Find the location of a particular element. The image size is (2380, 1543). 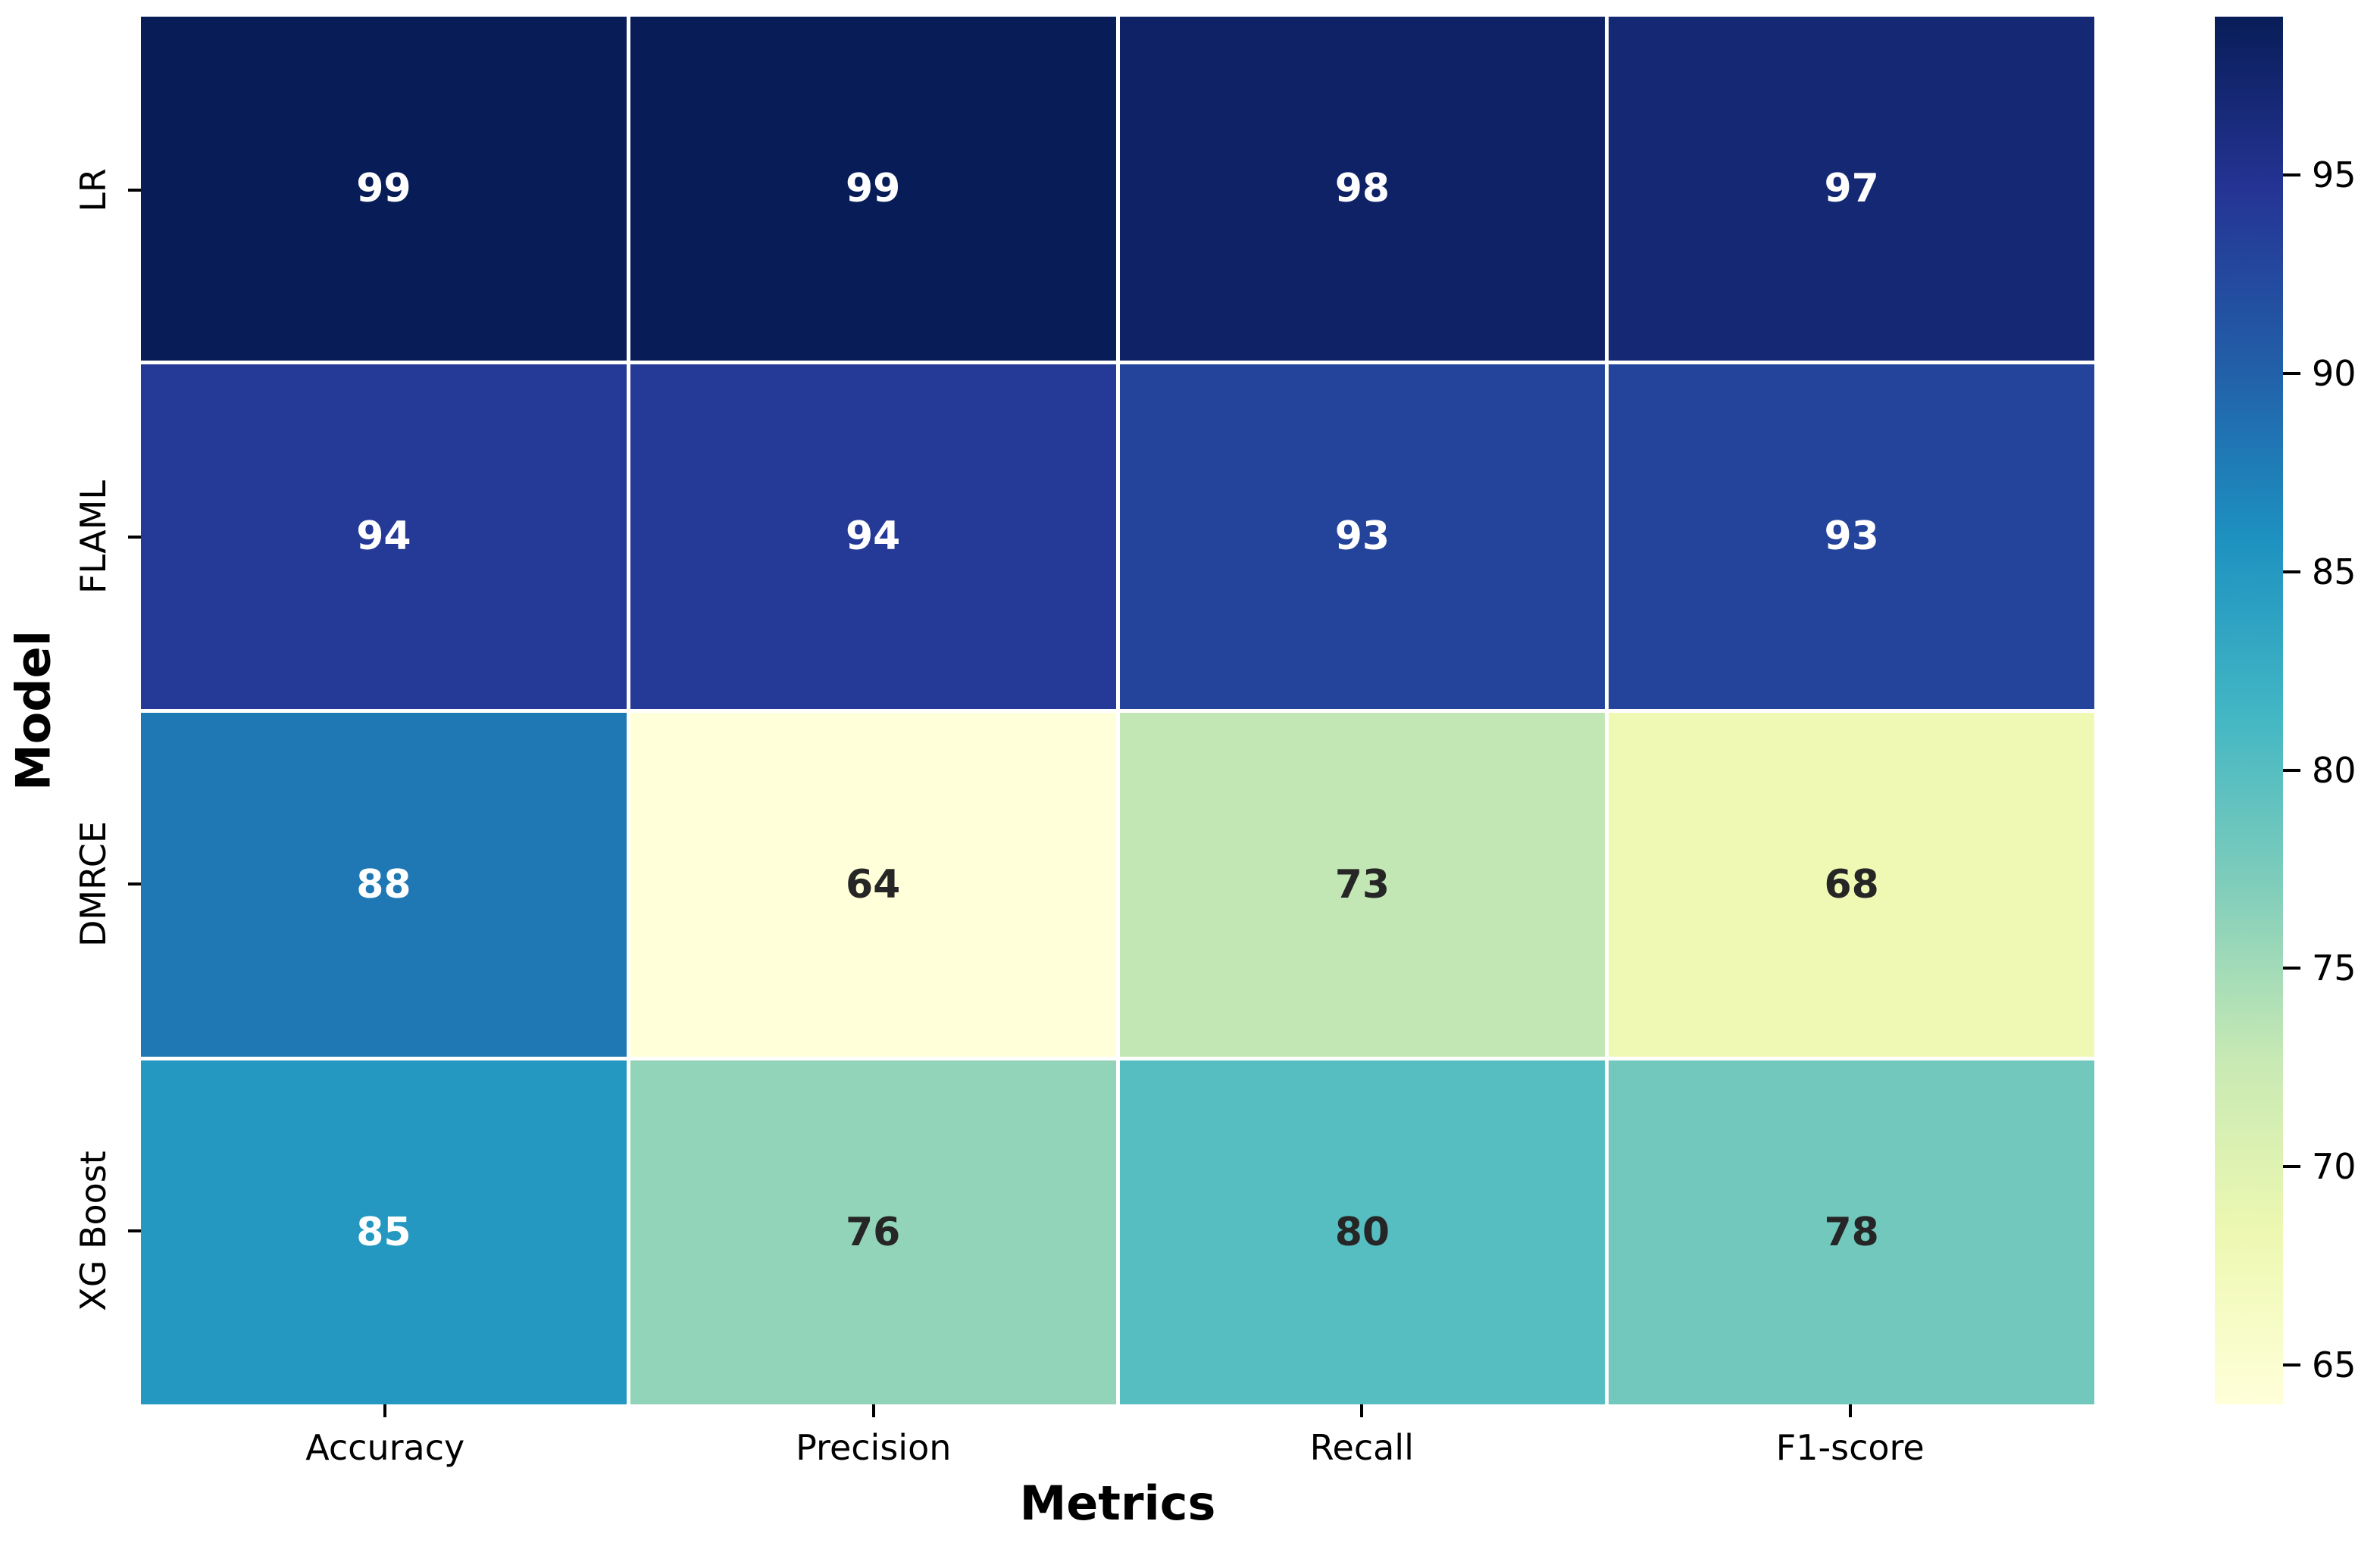

x-axis-tick-labels: Accuracy Precision Recall F1-score is located at coordinates (1117, 1436).